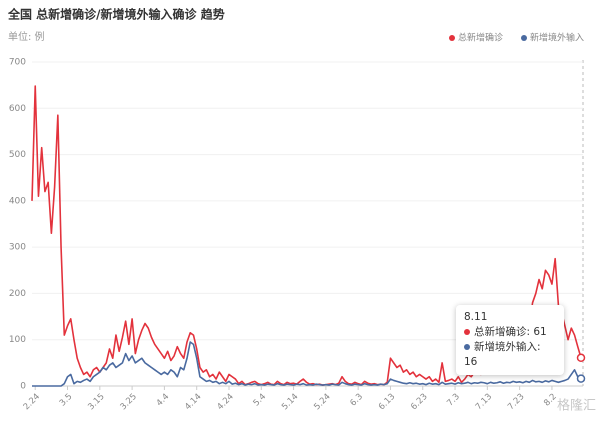  What do you see at coordinates (502, 354) in the screenshot?
I see `tooltip-text: 新增境外输入: 16` at bounding box center [502, 354].